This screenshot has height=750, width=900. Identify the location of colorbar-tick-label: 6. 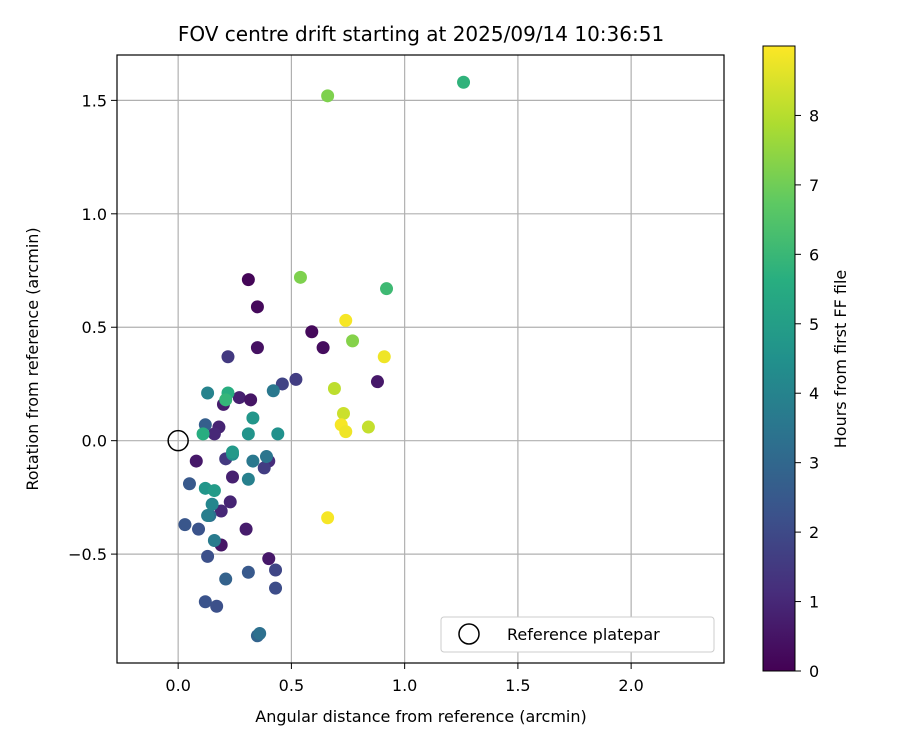
(814, 254).